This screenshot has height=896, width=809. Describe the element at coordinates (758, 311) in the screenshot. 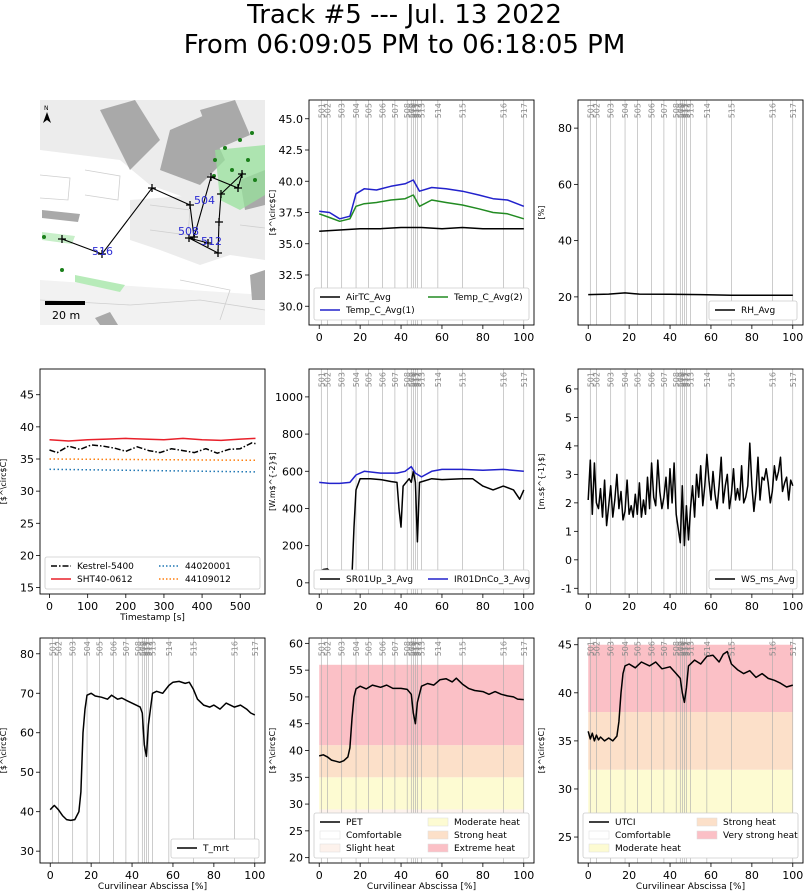

I see `legend-label: RH_Avg` at that location.